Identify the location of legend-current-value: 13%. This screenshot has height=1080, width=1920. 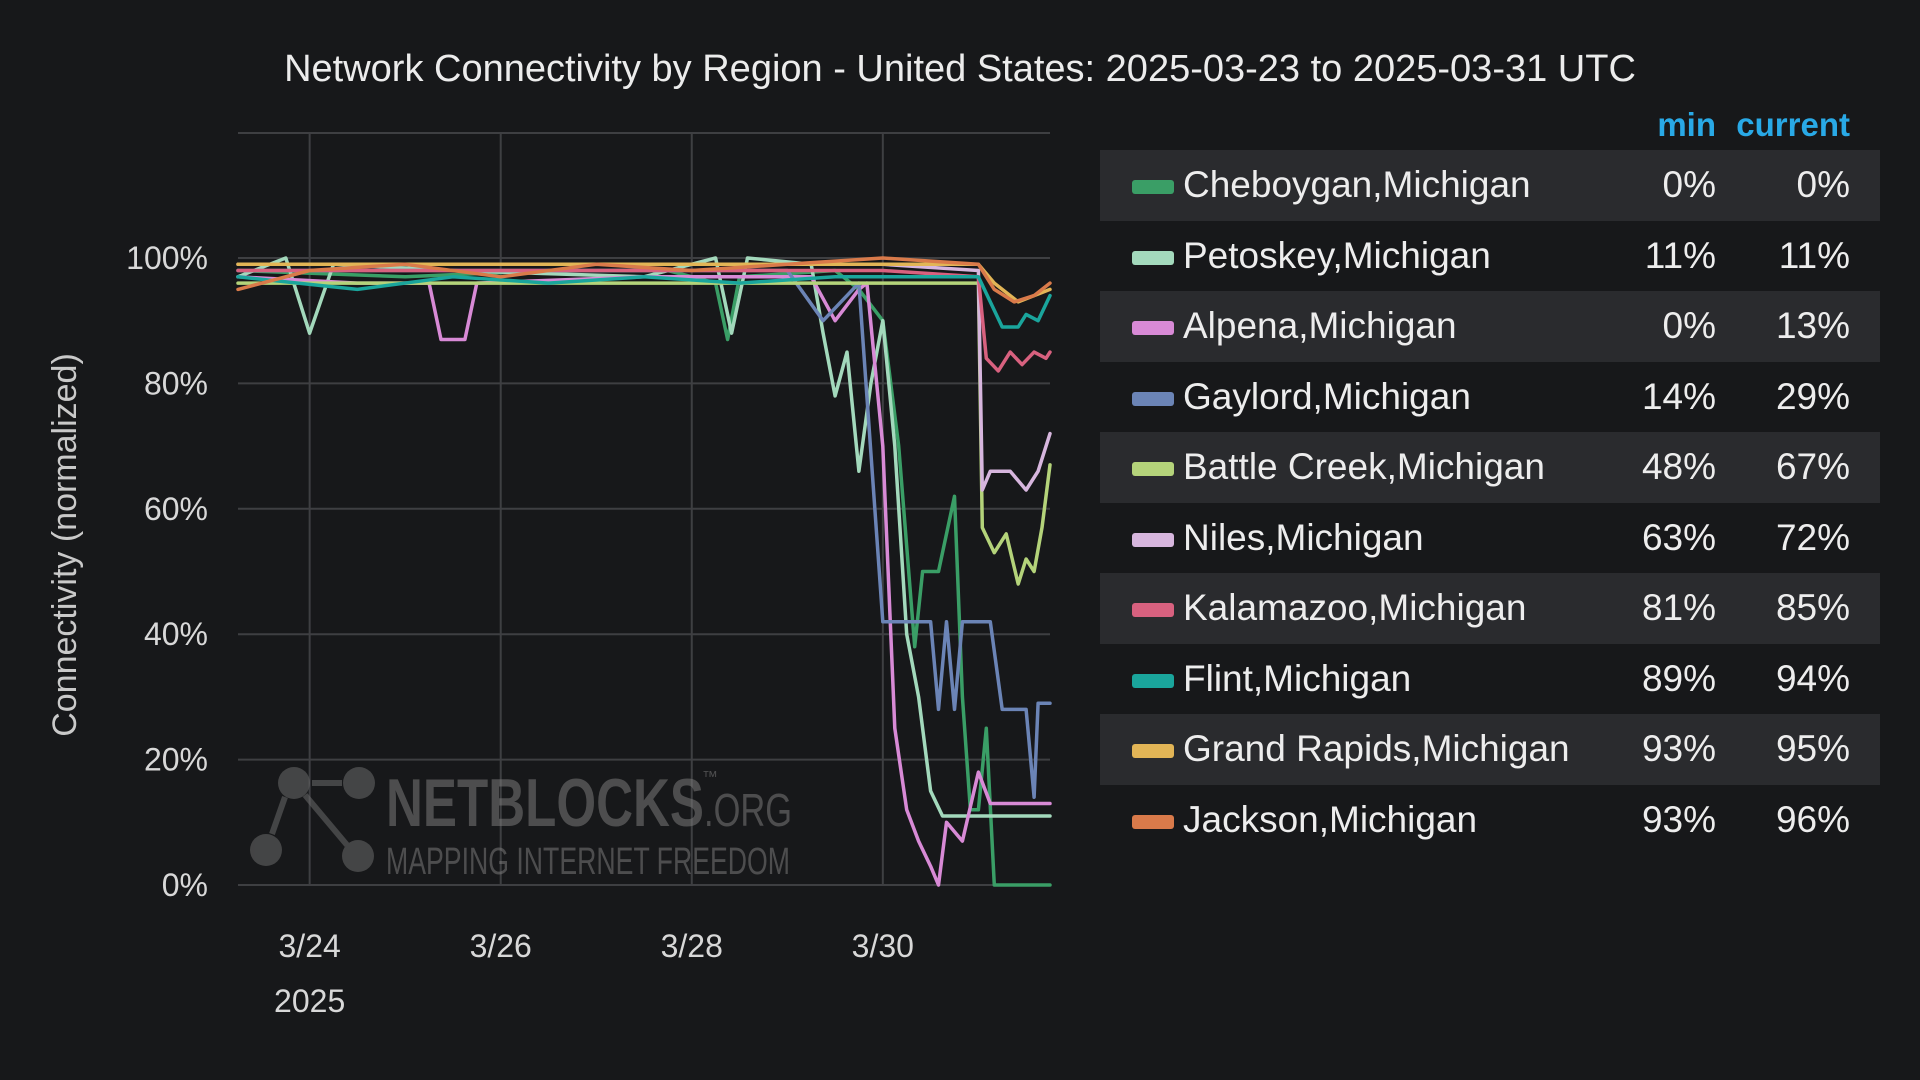
(1812, 325).